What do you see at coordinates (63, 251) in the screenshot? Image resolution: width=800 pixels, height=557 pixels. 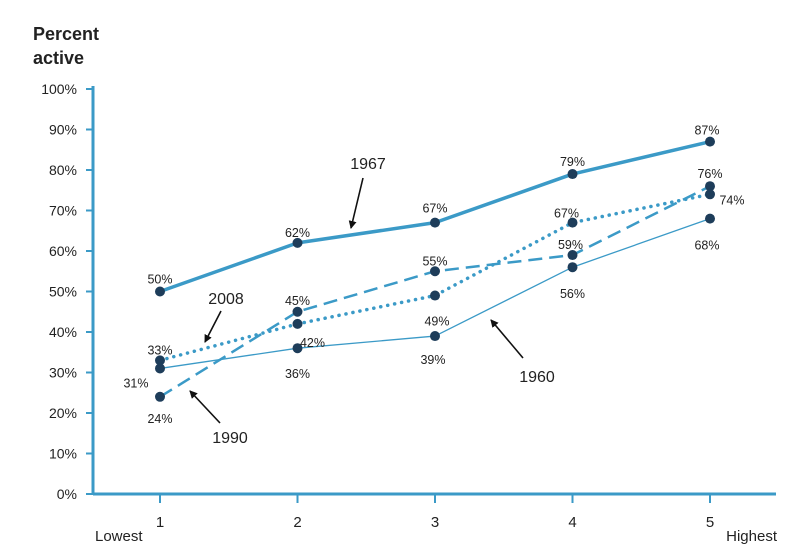 I see `y-tick-label: 60%` at bounding box center [63, 251].